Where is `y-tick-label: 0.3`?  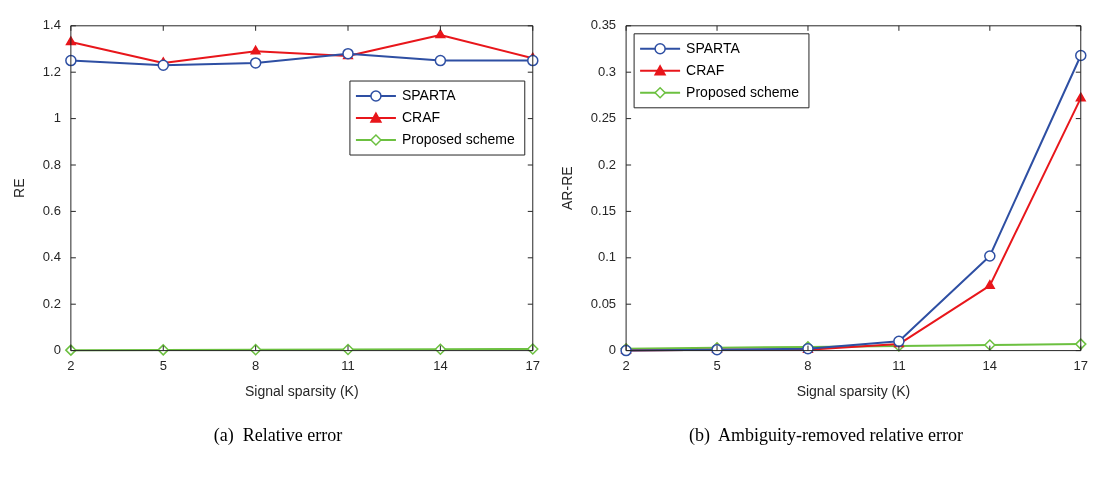 y-tick-label: 0.3 is located at coordinates (607, 71).